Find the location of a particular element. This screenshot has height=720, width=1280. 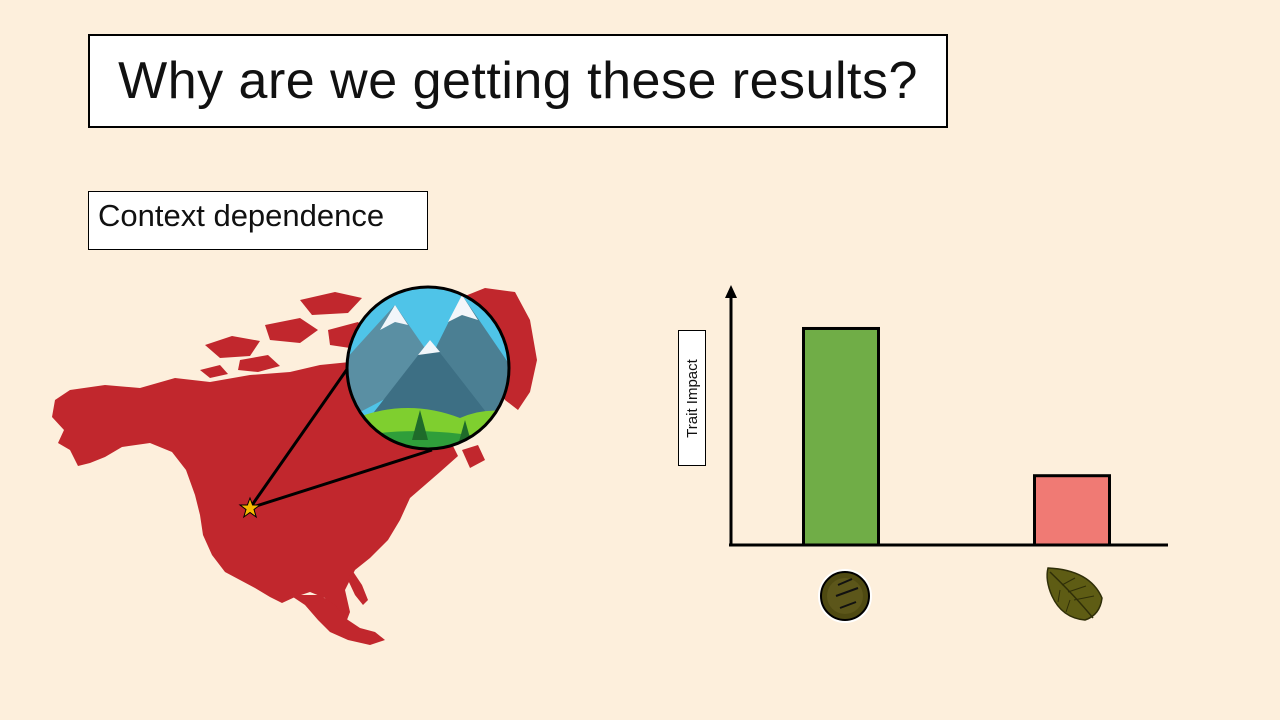

seed-icon is located at coordinates (845, 596).